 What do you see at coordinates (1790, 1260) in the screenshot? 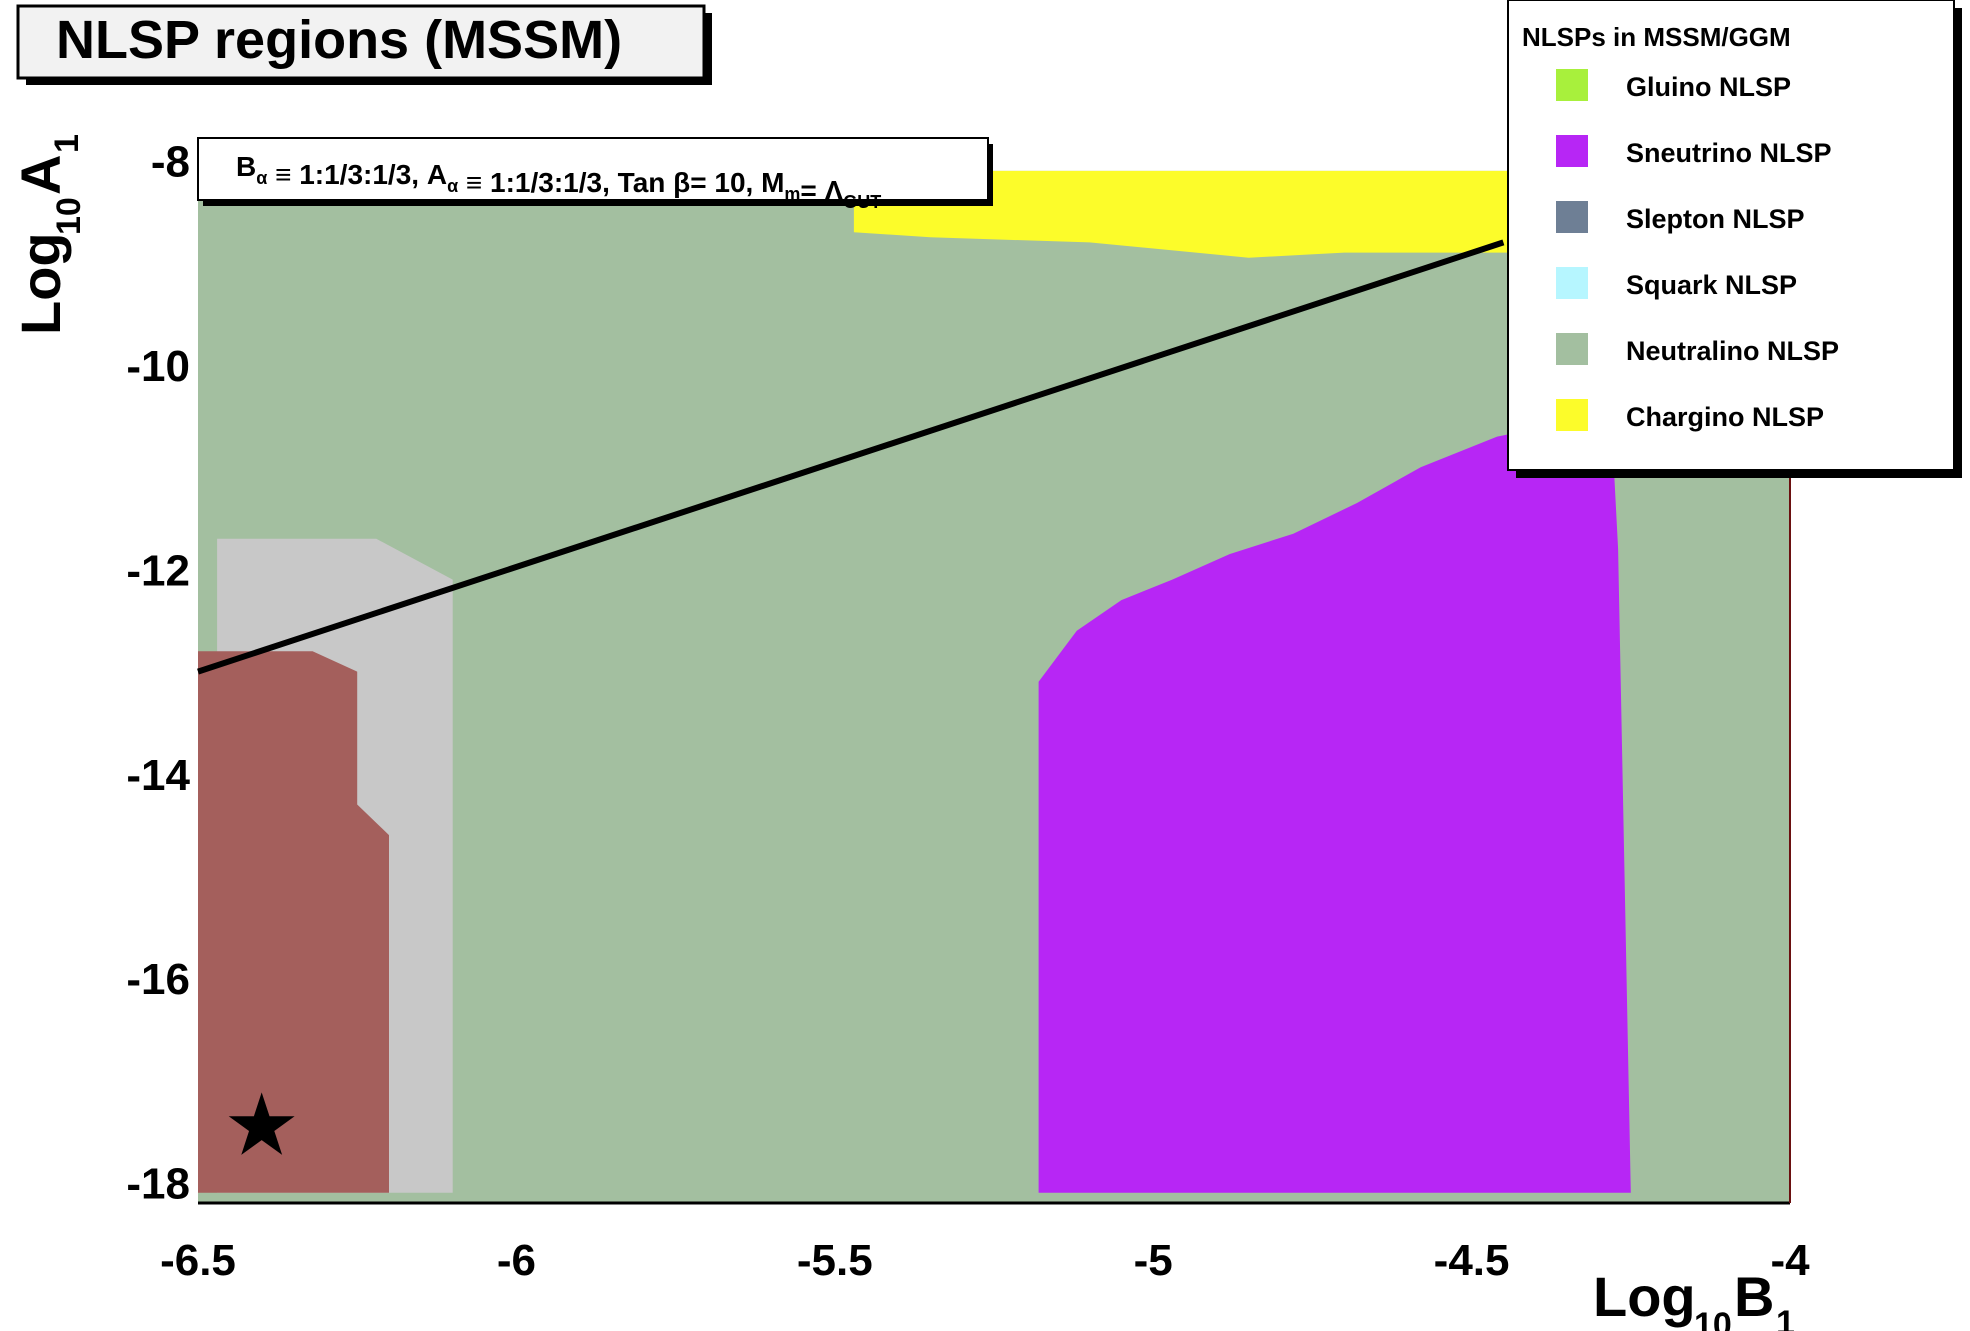
I see `x-tick-label: -4` at bounding box center [1790, 1260].